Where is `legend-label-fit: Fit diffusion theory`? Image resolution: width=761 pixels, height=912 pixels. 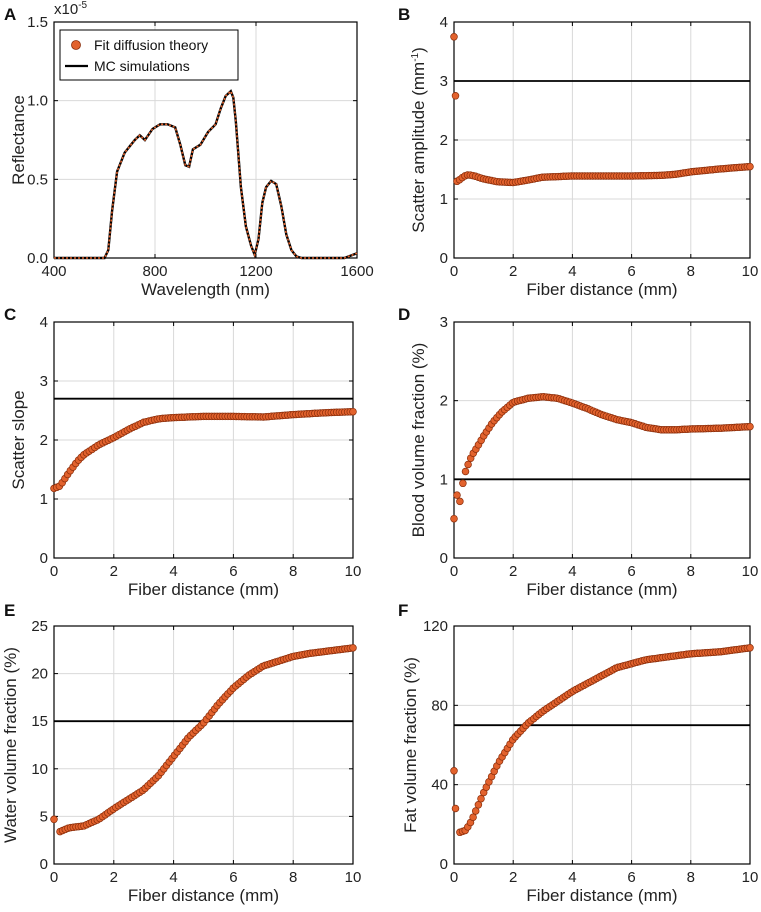
legend-label-fit: Fit diffusion theory is located at coordinates (151, 45).